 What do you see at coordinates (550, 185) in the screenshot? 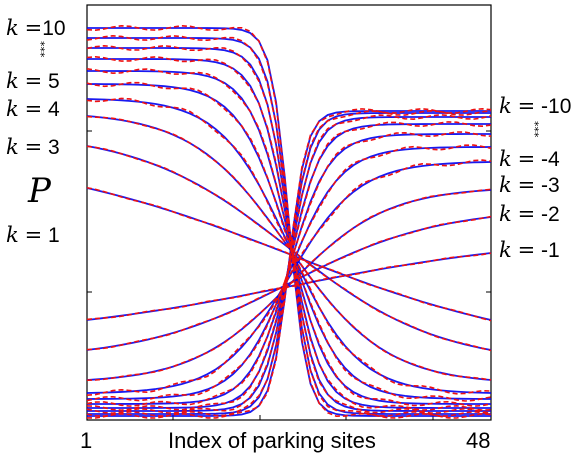
I see `k-value: -3` at bounding box center [550, 185].